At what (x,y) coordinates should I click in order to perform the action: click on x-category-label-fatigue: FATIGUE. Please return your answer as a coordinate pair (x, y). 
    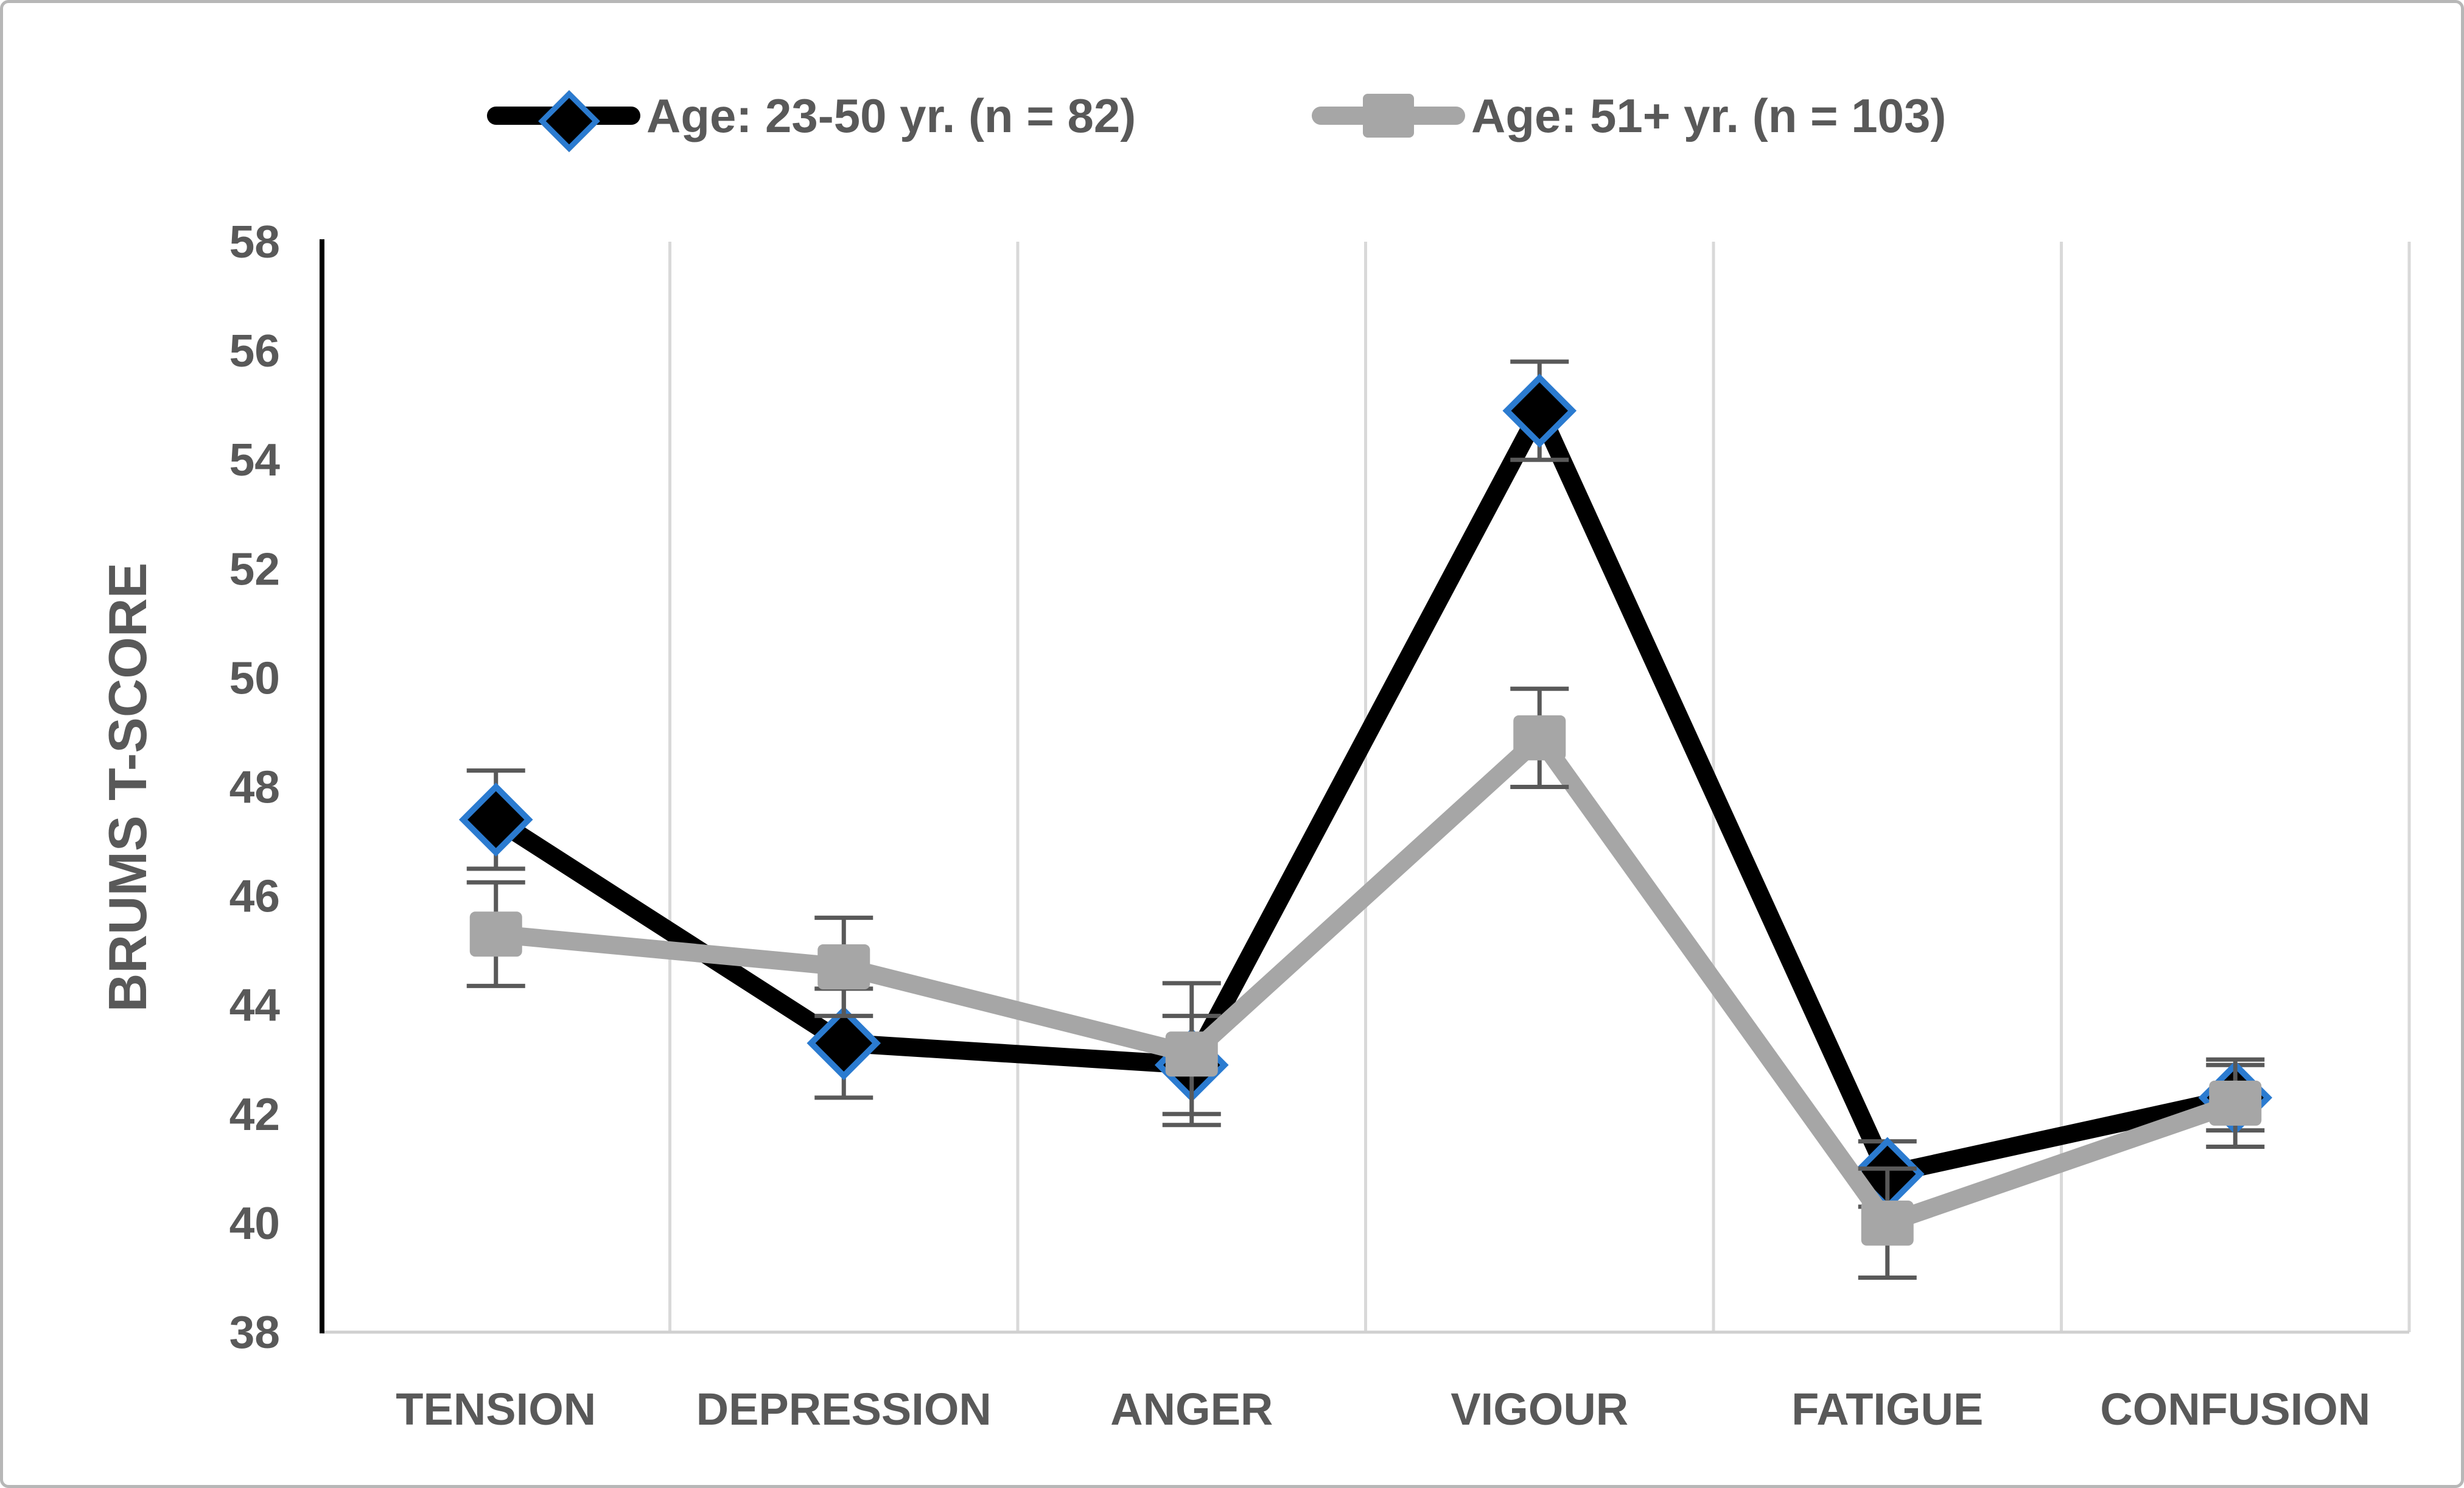
    Looking at the image, I should click on (1887, 1409).